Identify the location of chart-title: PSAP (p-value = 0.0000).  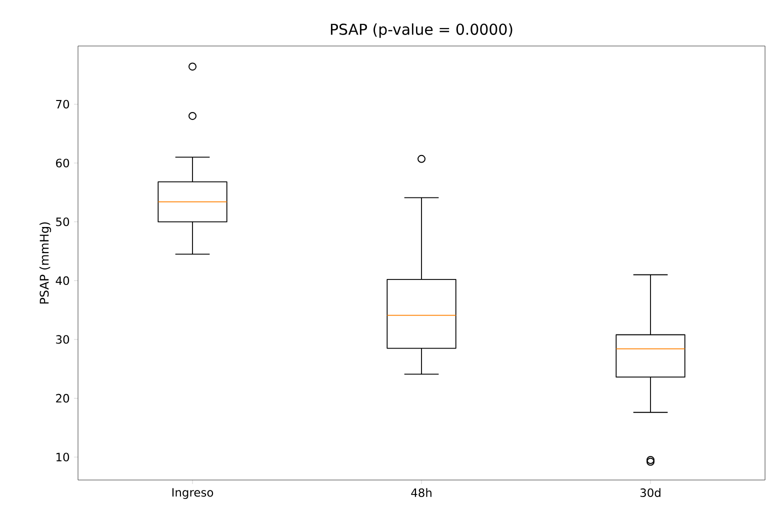
(421, 30).